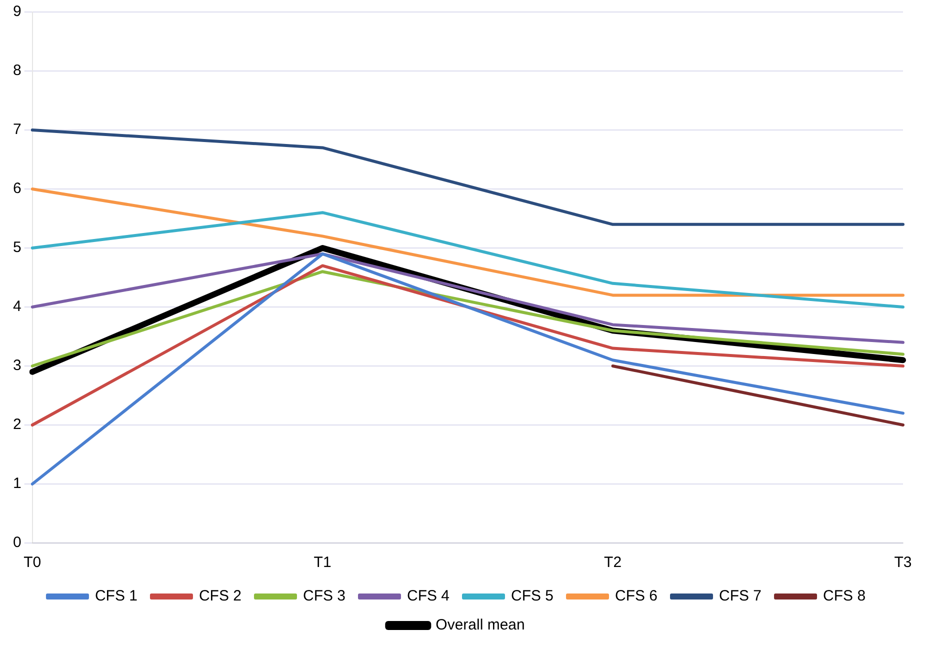  What do you see at coordinates (428, 596) in the screenshot?
I see `legend-label: CFS 4` at bounding box center [428, 596].